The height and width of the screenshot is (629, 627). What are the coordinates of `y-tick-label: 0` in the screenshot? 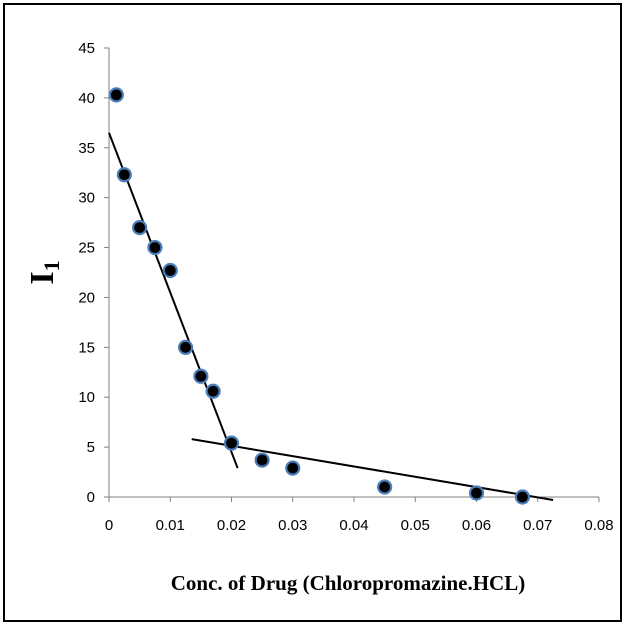 It's located at (91, 497).